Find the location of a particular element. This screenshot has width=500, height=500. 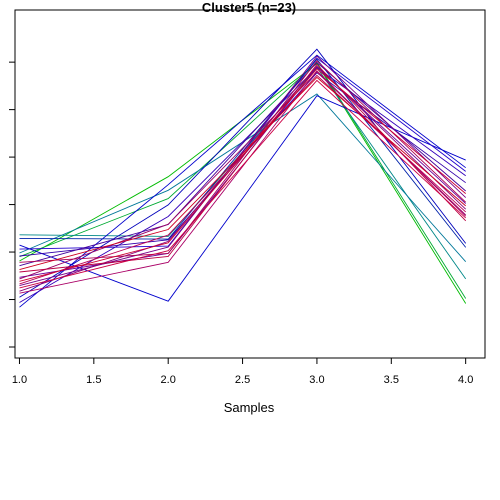

x-tick-label-6: 4.0 is located at coordinates (465, 380).